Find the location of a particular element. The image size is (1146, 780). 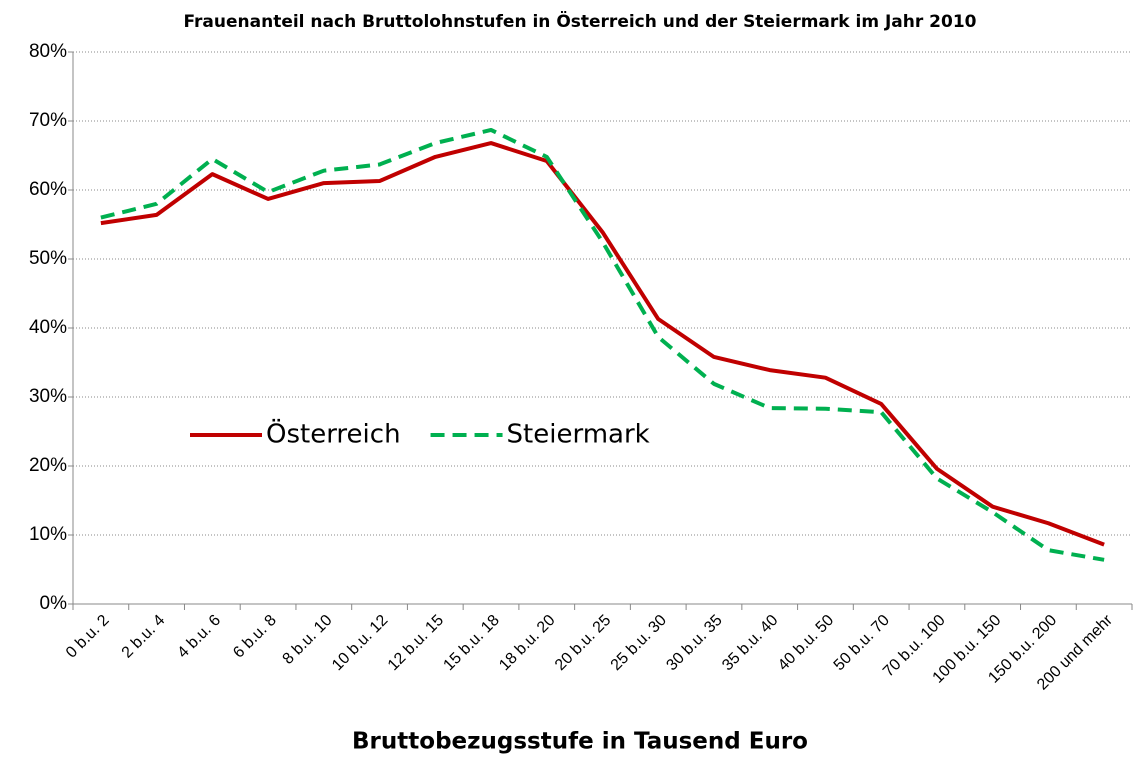

y-tick-label: 30% is located at coordinates (48, 396).